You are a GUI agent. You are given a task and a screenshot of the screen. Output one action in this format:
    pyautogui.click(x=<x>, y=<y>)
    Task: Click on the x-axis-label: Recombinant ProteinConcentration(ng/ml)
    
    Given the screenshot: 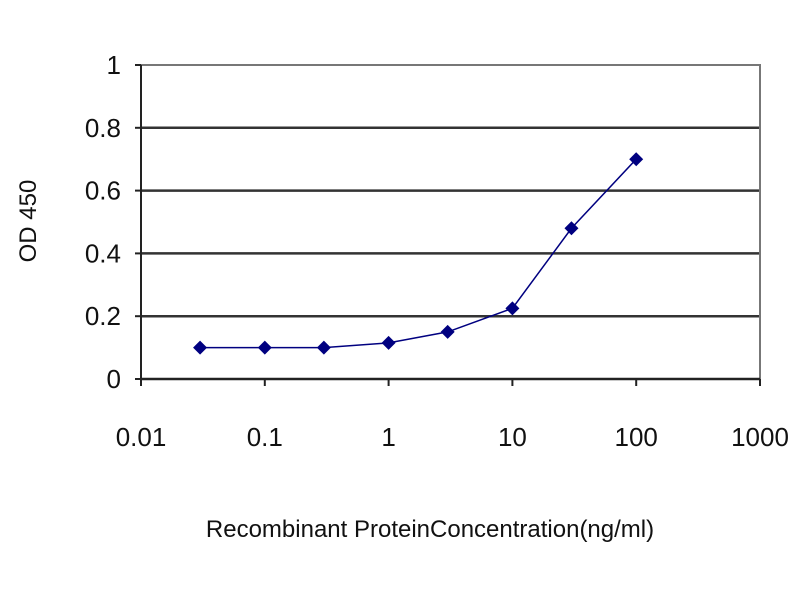 What is the action you would take?
    pyautogui.click(x=430, y=529)
    